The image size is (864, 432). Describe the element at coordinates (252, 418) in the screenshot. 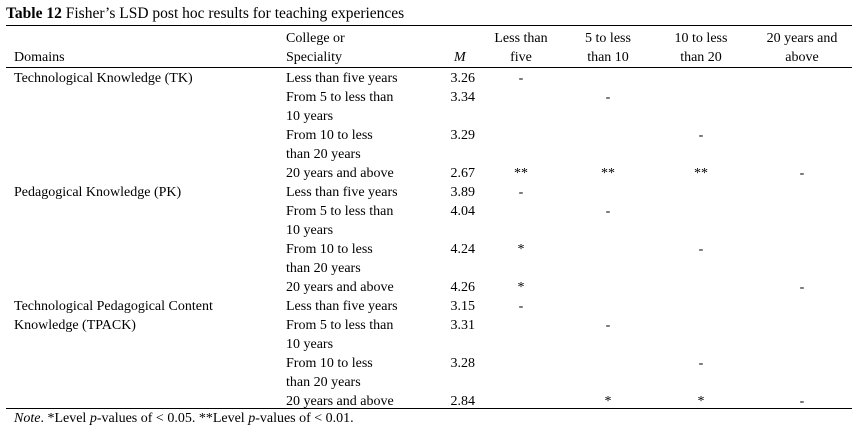

I see `note-p-2: p` at that location.